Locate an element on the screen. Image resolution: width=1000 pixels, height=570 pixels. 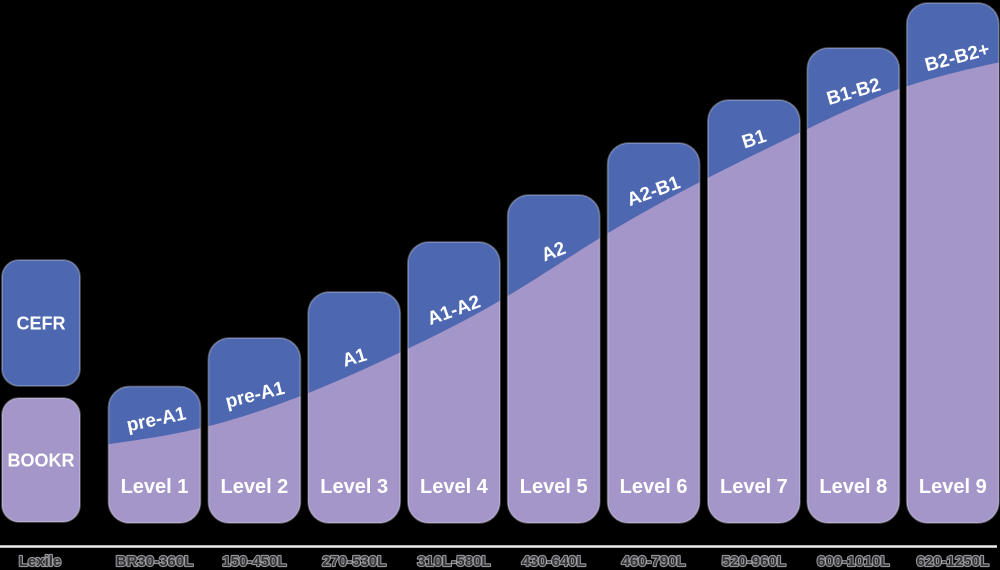
svg-text: Level 8 is located at coordinates (853, 487).